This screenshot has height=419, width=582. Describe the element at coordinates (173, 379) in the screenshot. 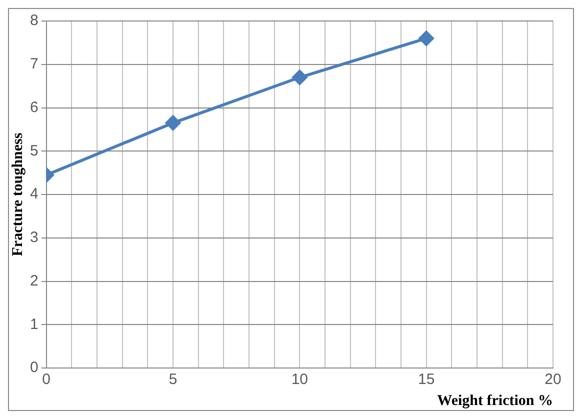

I see `x-tick-label: 5` at that location.